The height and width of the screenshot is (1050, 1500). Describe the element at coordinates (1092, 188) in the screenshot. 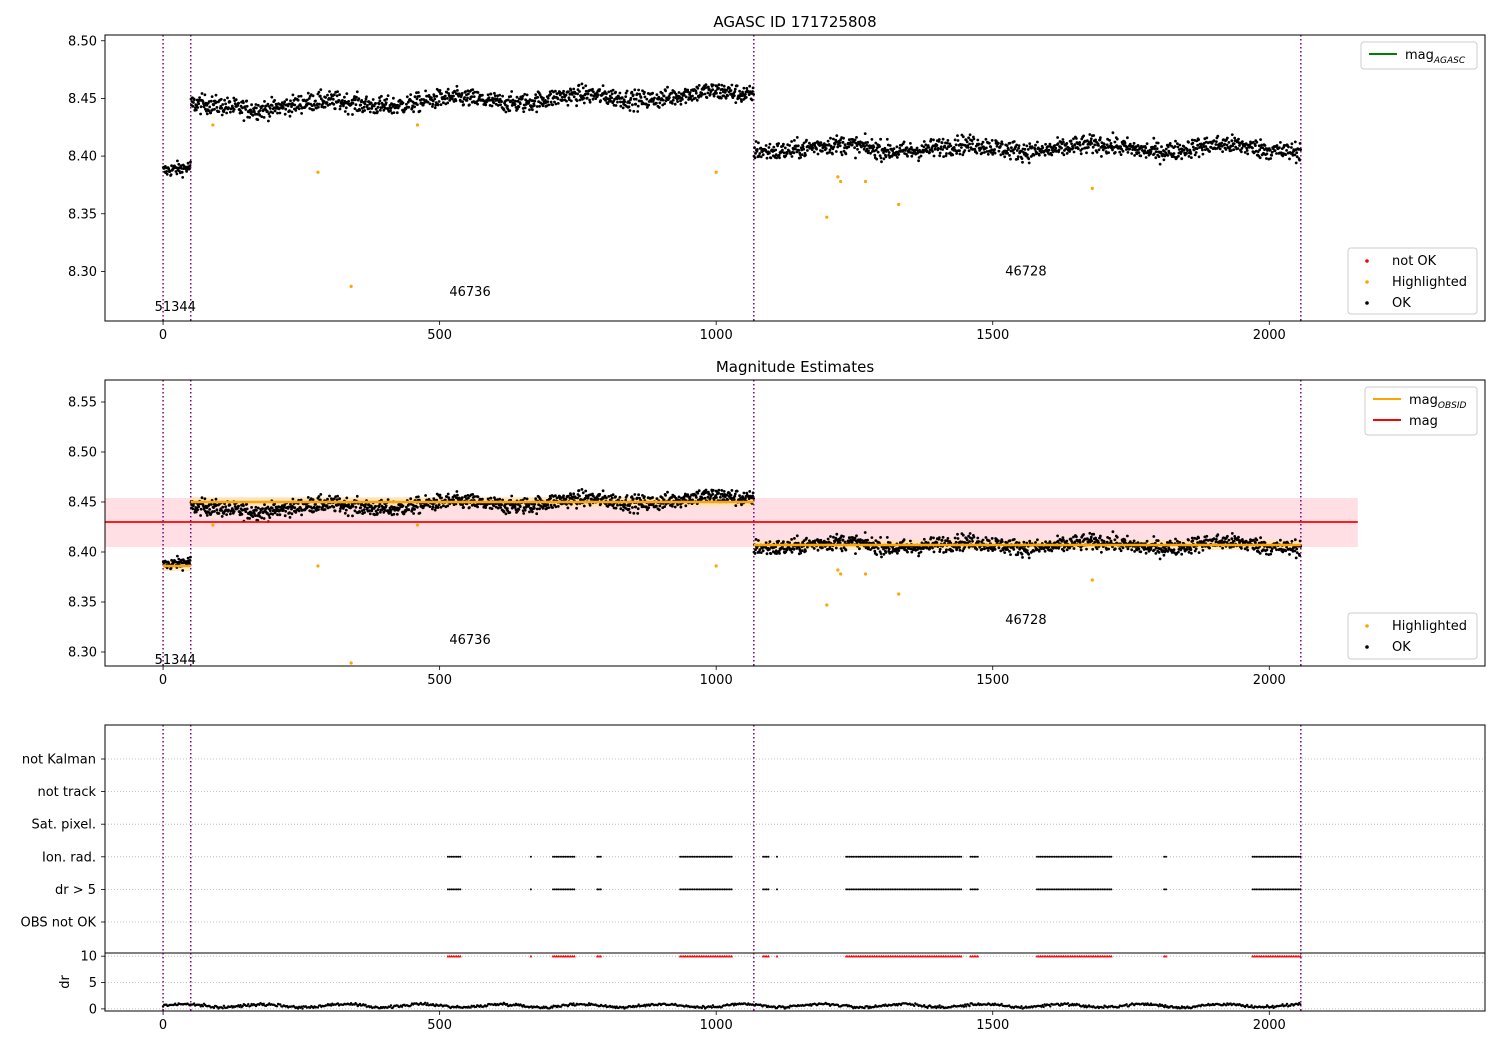

I see `highlighted-point` at that location.